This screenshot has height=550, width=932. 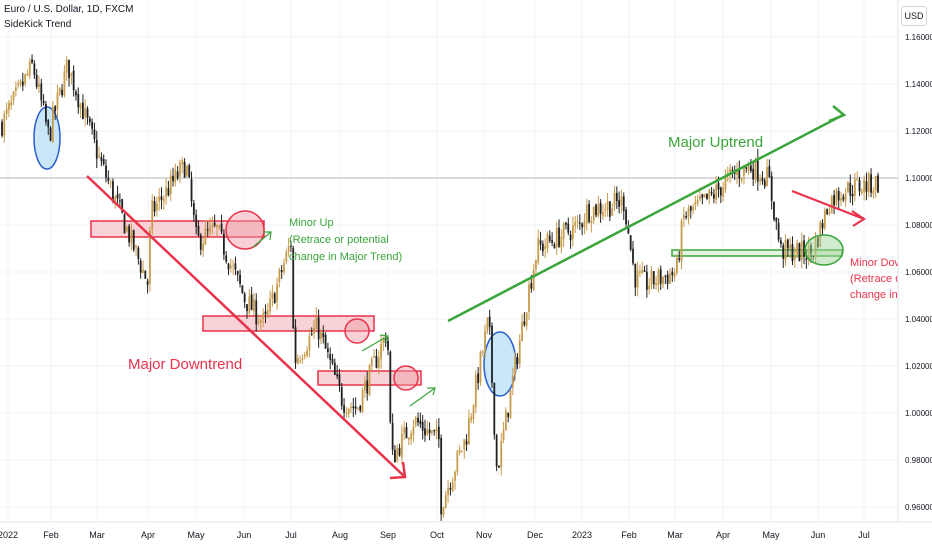 What do you see at coordinates (148, 535) in the screenshot?
I see `x-tick-label: Apr` at bounding box center [148, 535].